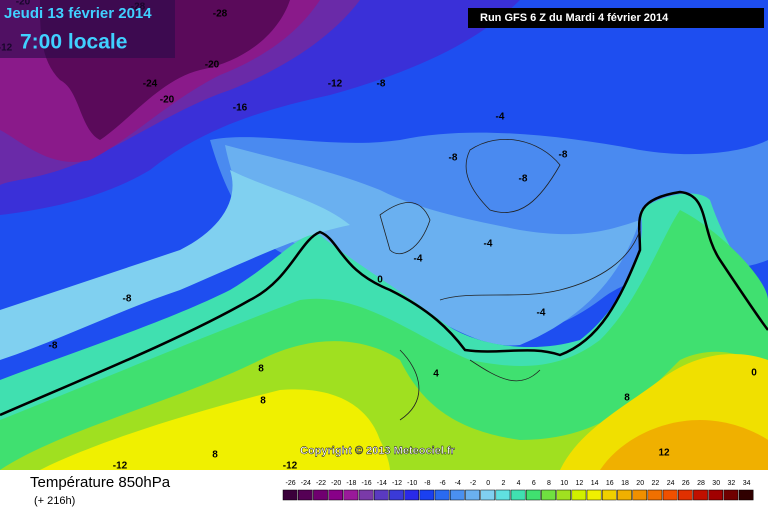 This screenshot has height=517, width=768. Describe the element at coordinates (747, 483) in the screenshot. I see `legend-label: 34` at that location.